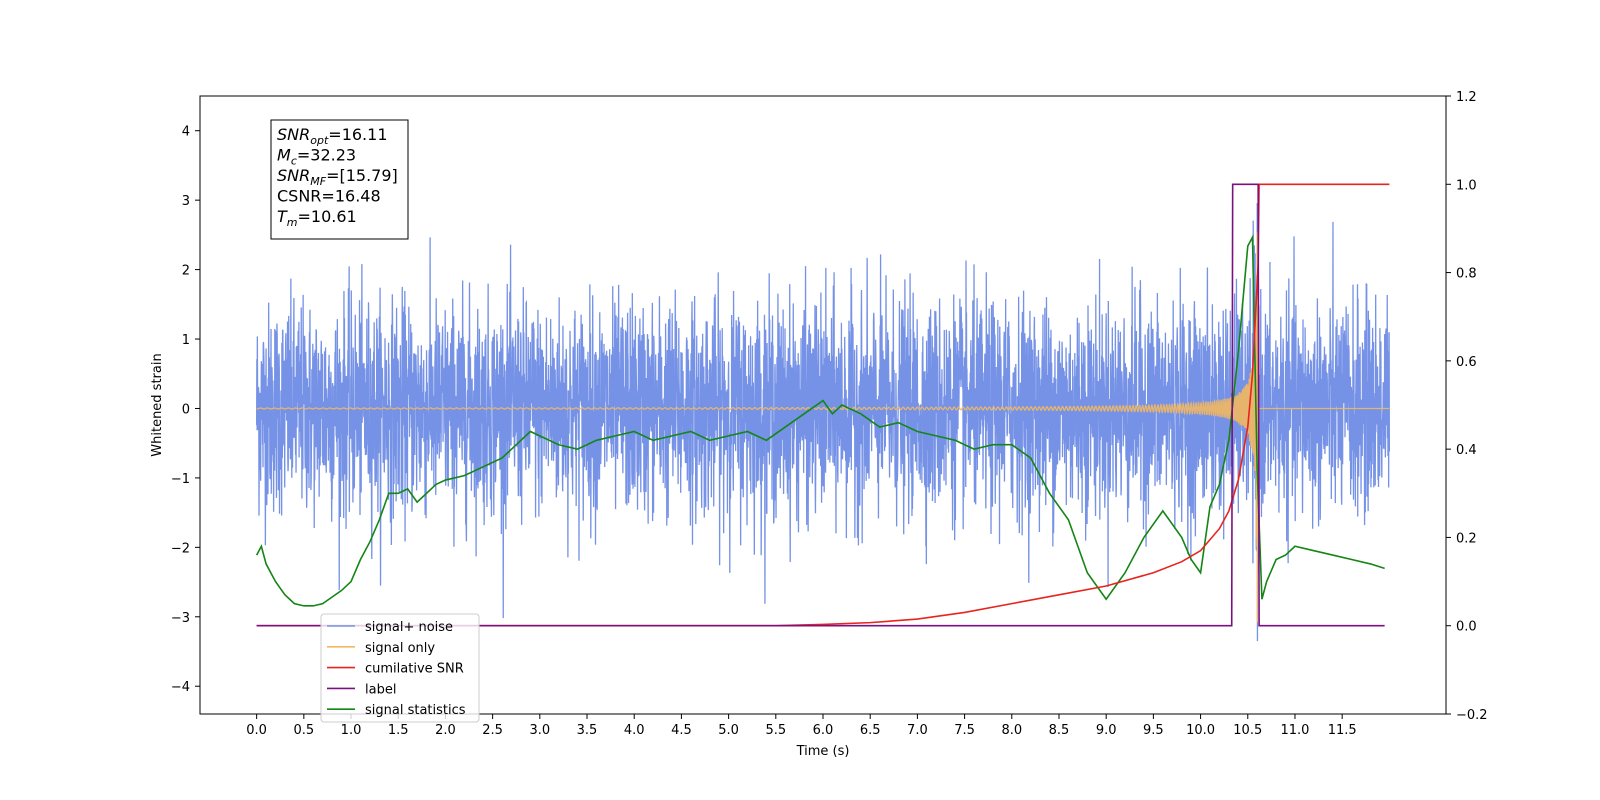 Image resolution: width=1600 pixels, height=800 pixels. Describe the element at coordinates (1466, 185) in the screenshot. I see `right-y-tick-label: 1.0` at that location.